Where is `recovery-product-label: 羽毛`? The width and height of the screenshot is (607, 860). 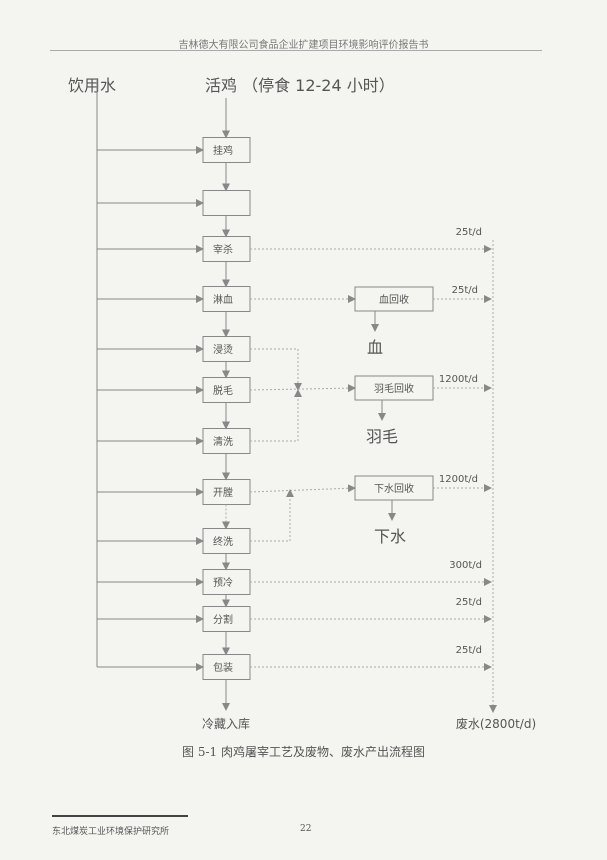 recovery-product-label: 羽毛 is located at coordinates (382, 436).